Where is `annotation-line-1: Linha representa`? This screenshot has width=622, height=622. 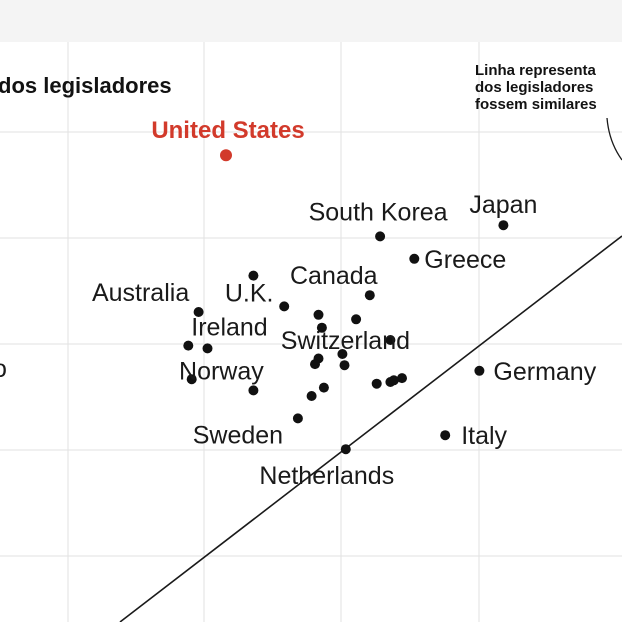
annotation-line-1: Linha representa is located at coordinates (535, 70).